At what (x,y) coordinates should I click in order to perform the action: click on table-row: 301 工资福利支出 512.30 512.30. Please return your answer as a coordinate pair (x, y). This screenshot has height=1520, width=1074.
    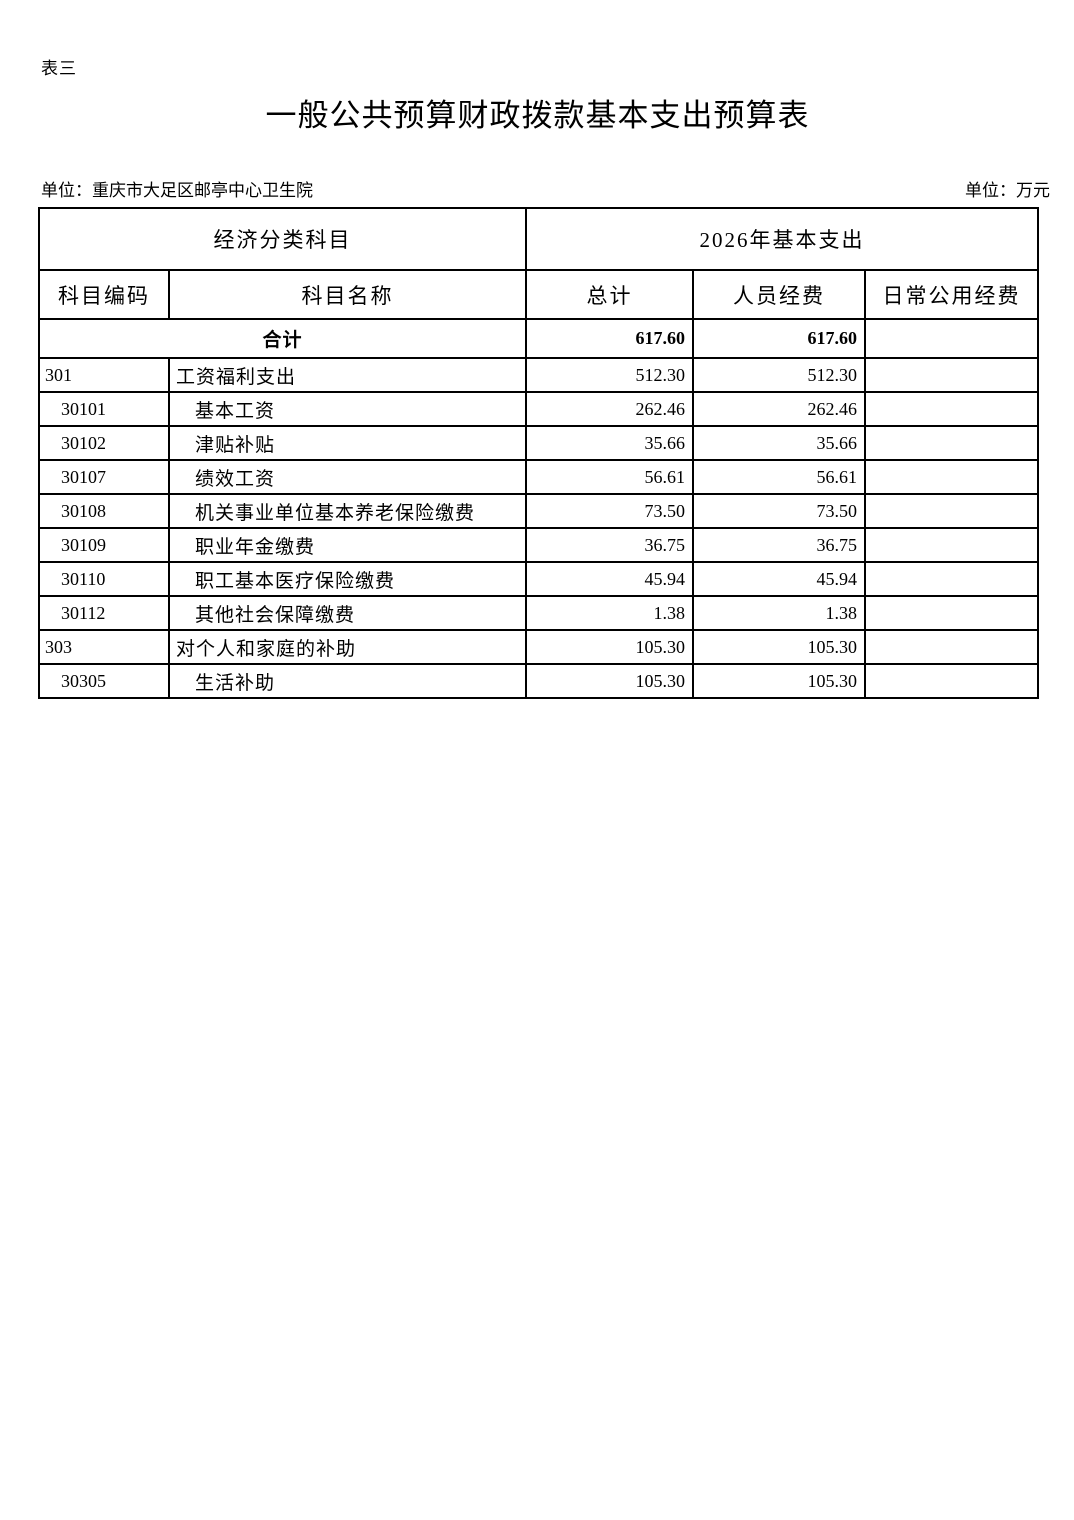
    Looking at the image, I should click on (539, 375).